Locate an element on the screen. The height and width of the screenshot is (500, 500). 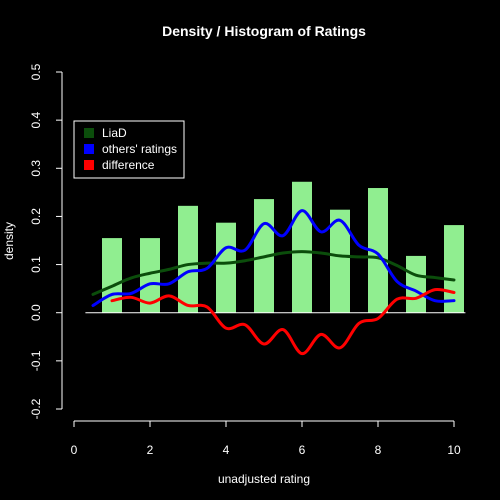
x-tick-label: 0 is located at coordinates (74, 450).